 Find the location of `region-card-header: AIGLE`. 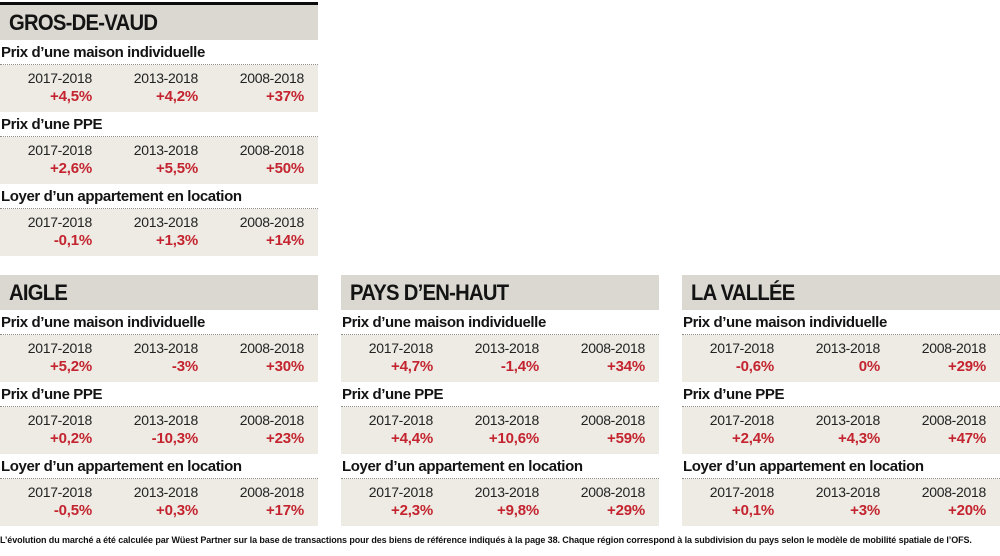

region-card-header: AIGLE is located at coordinates (159, 292).